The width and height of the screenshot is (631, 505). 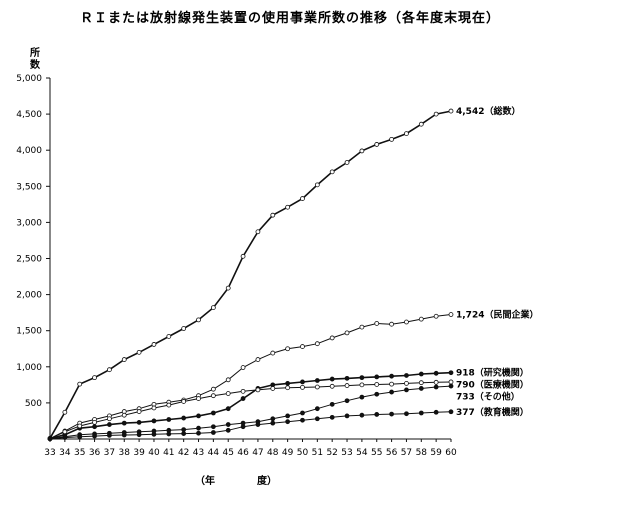 What do you see at coordinates (29, 115) in the screenshot?
I see `y-tick-label: 4,500` at bounding box center [29, 115].